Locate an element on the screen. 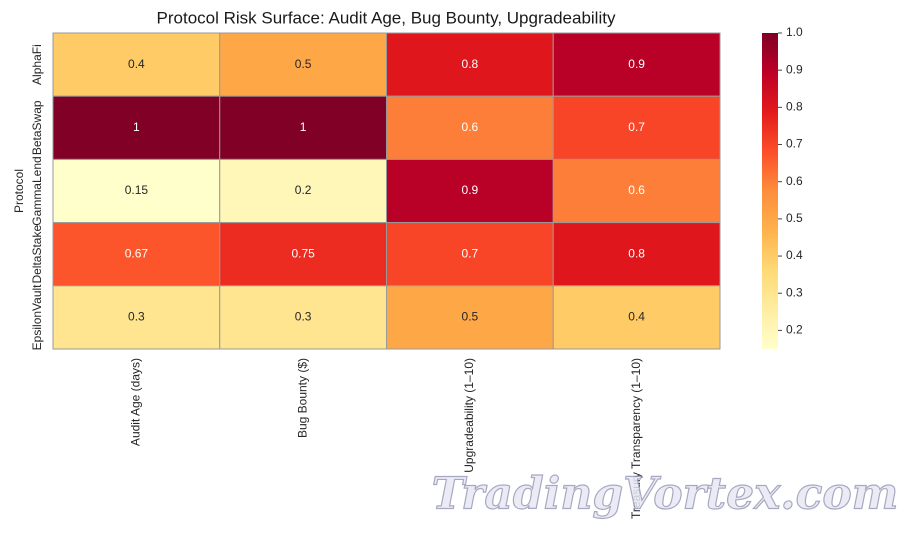 Image resolution: width=900 pixels, height=540 pixels. cell-label: 0.75 is located at coordinates (303, 253).